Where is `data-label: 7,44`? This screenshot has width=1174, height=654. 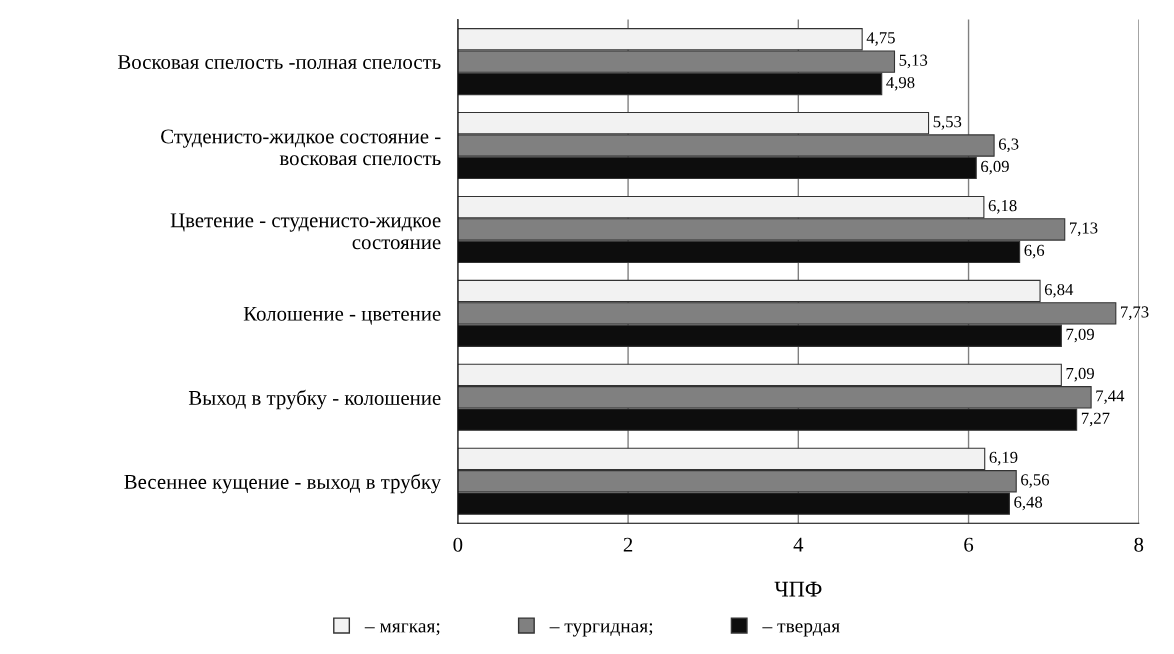 data-label: 7,44 is located at coordinates (1110, 397).